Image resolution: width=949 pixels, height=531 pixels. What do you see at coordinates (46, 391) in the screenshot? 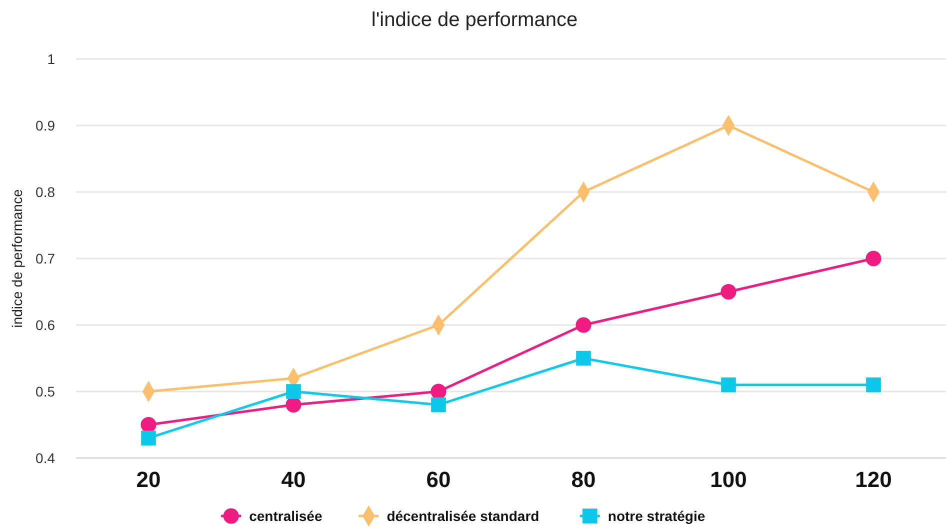
I see `y-tick-label: 0.5` at bounding box center [46, 391].